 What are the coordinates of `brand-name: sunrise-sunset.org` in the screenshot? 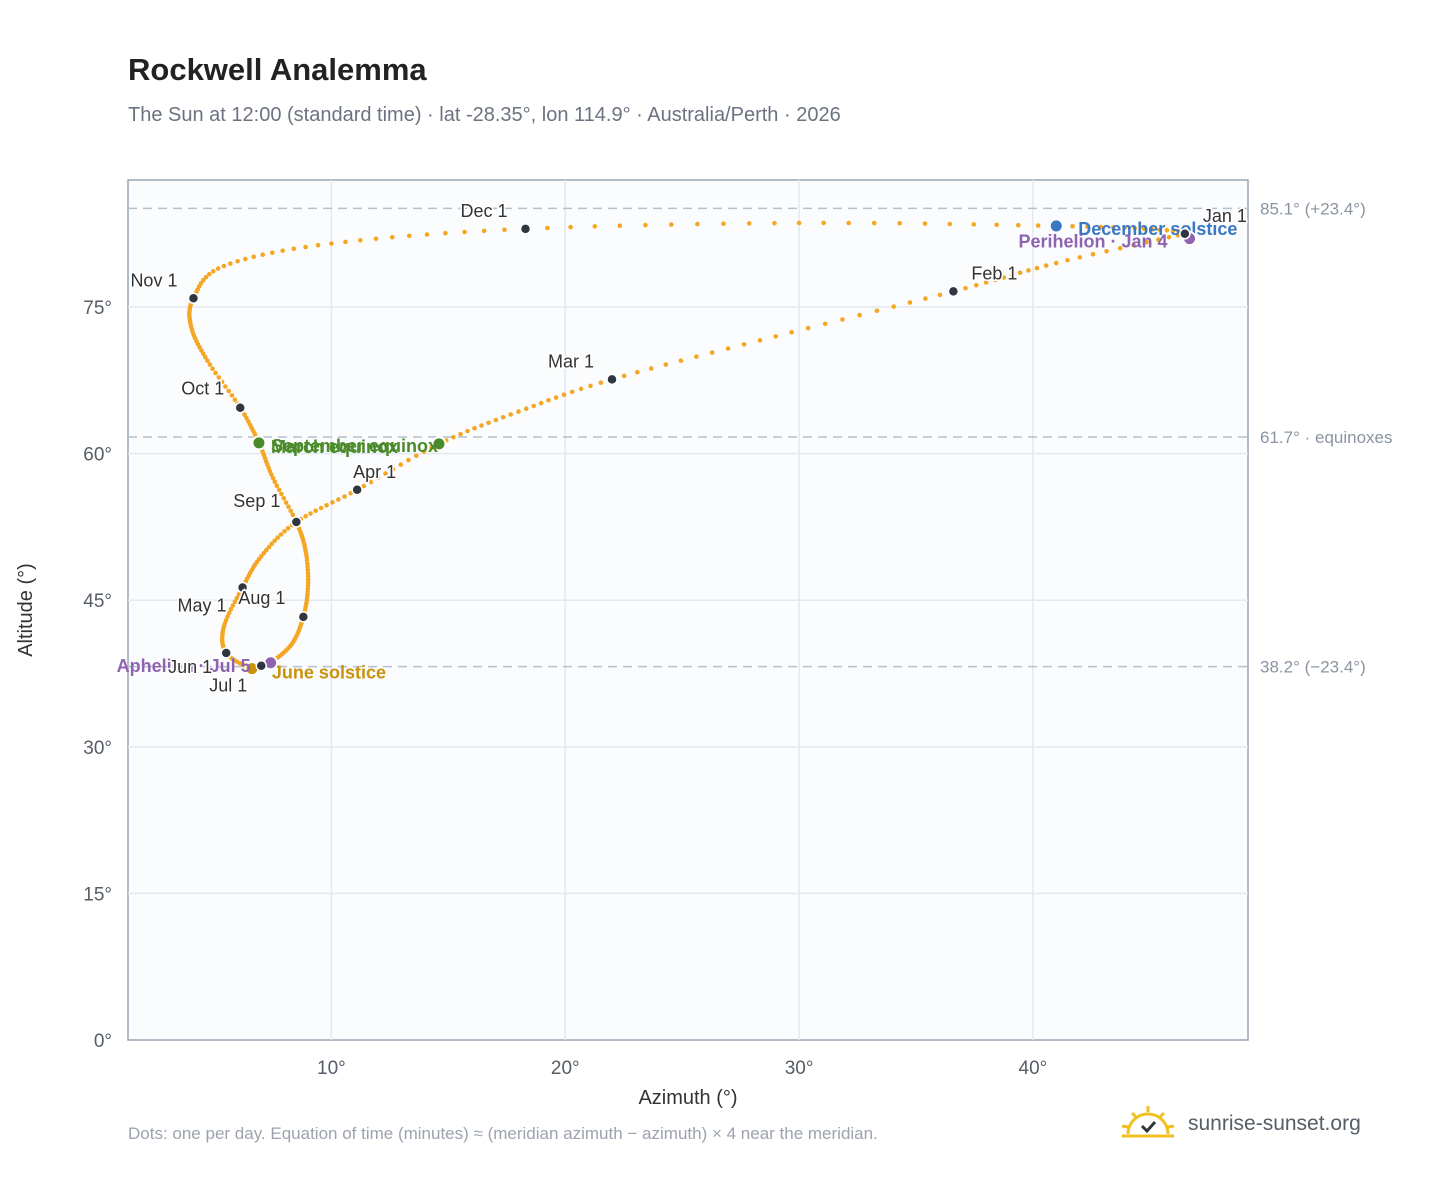 It's located at (1274, 1123).